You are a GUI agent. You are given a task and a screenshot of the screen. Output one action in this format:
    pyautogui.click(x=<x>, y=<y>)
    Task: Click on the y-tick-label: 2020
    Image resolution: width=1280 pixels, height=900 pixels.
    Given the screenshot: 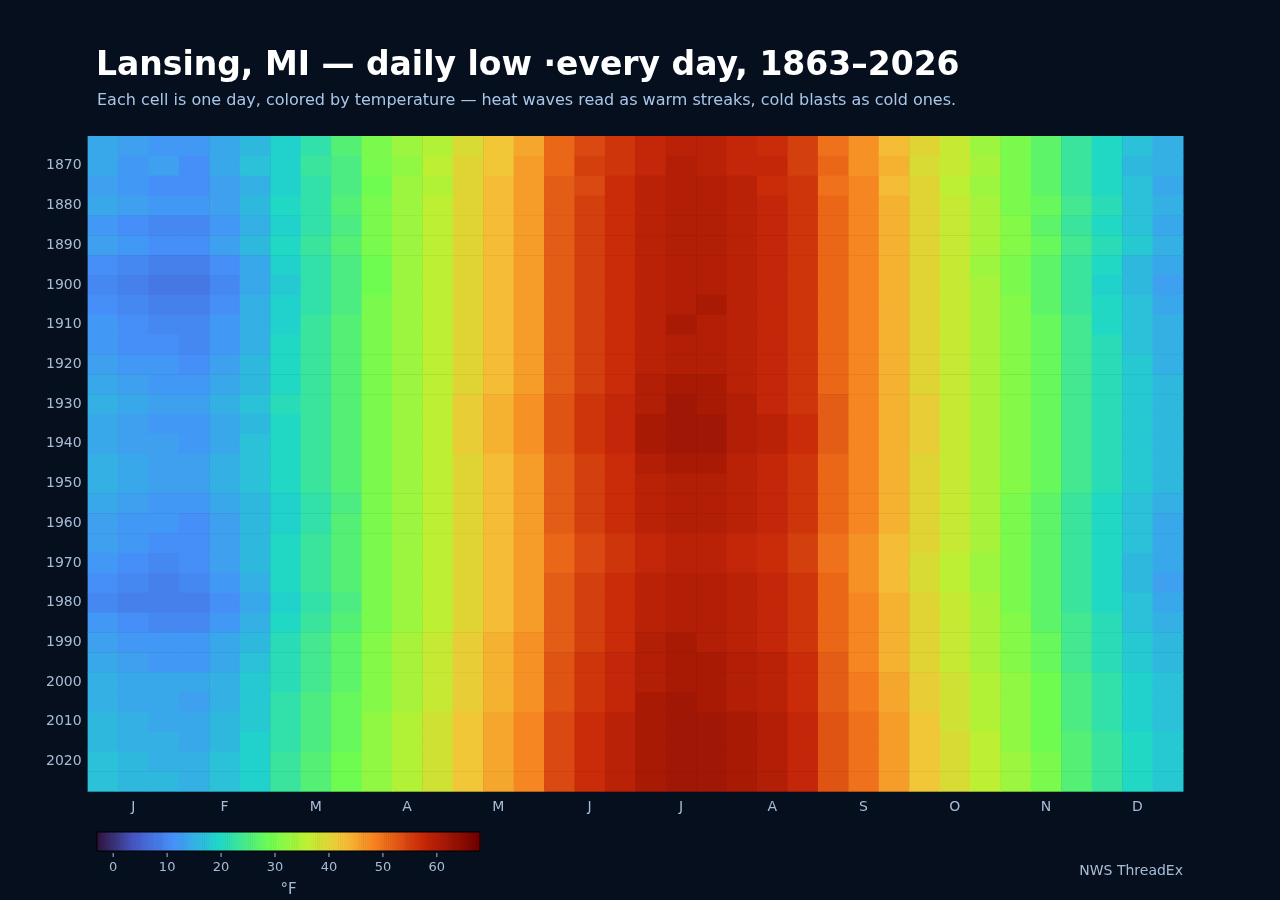 What is the action you would take?
    pyautogui.click(x=63, y=760)
    